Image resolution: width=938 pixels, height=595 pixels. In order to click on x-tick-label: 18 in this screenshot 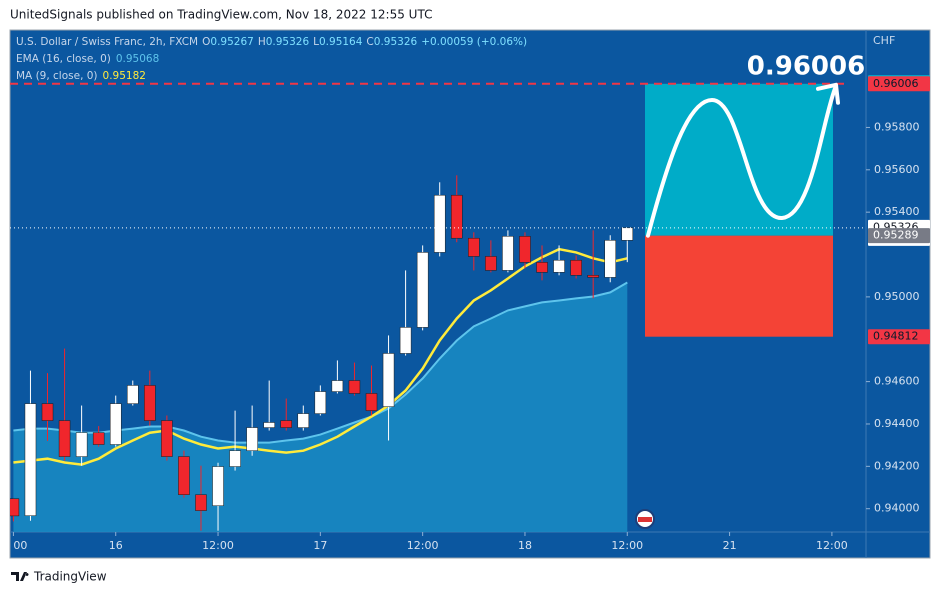, I will do `click(525, 545)`.